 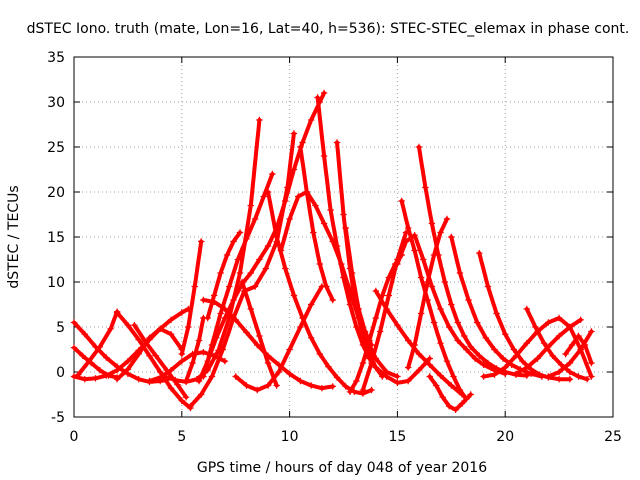 I want to click on x-tick-label: 15, so click(x=397, y=437).